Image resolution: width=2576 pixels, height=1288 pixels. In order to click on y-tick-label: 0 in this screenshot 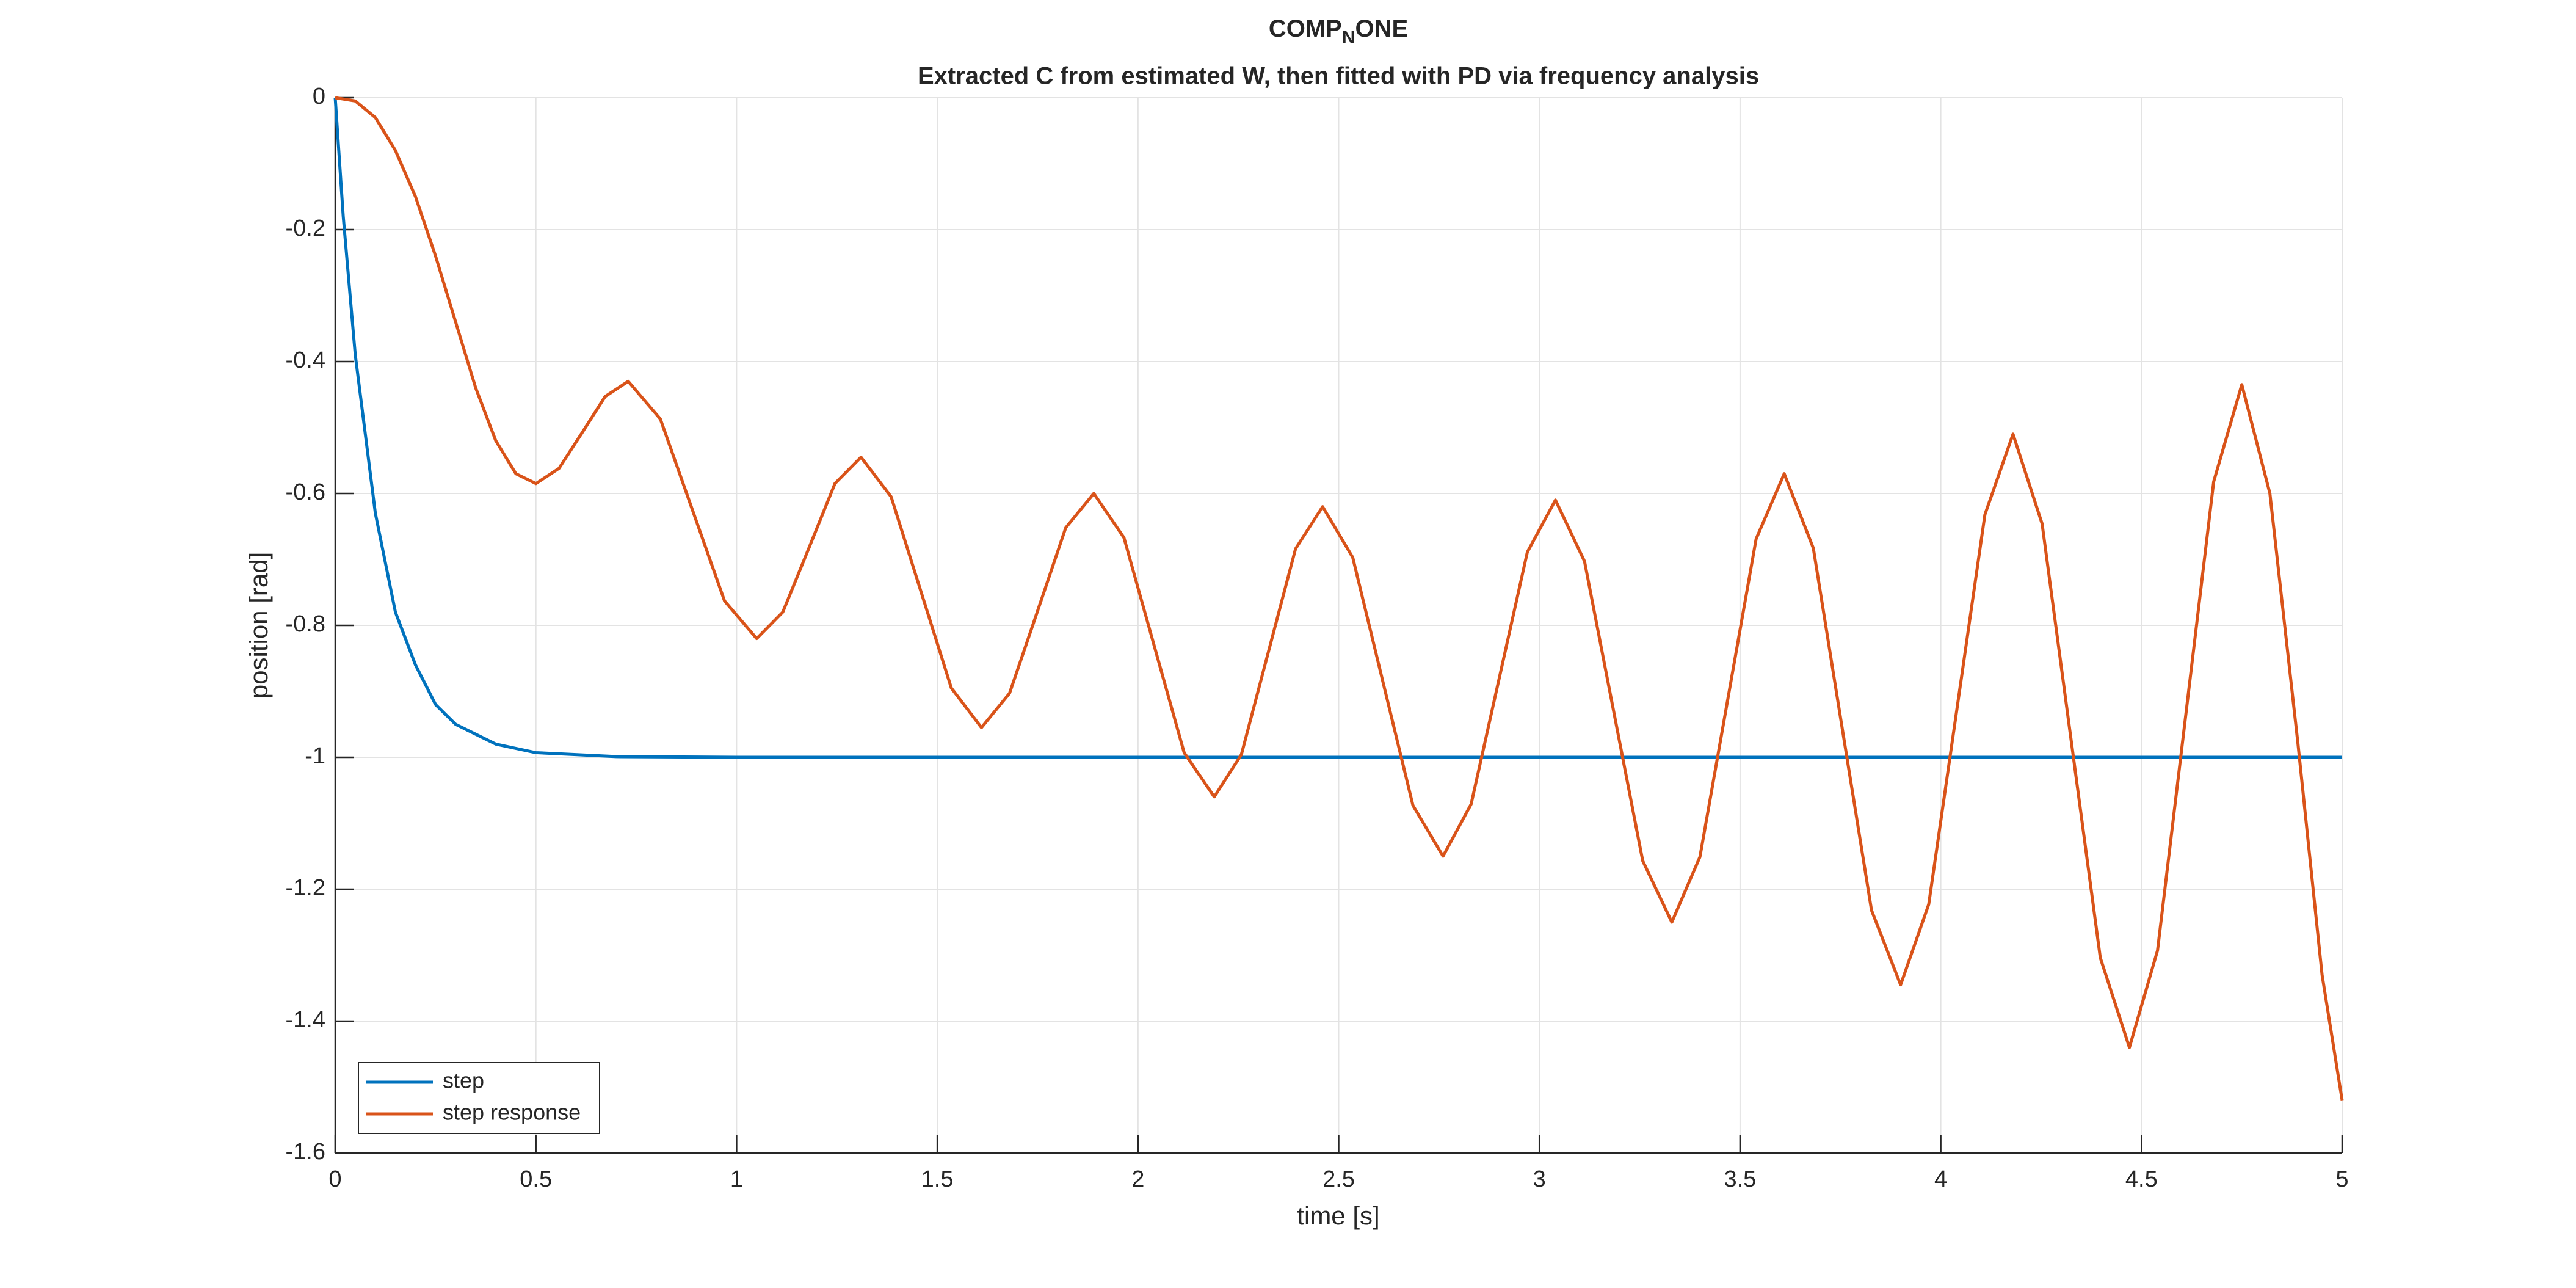, I will do `click(319, 96)`.